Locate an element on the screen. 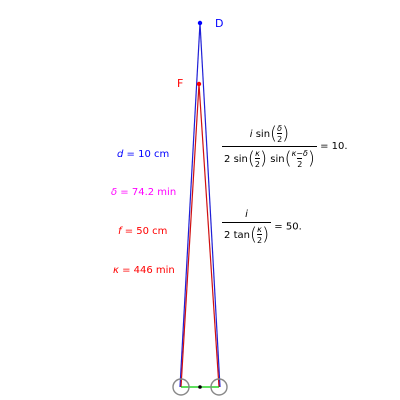 The image size is (400, 400). f1-den-coef: 2 is located at coordinates (227, 159).